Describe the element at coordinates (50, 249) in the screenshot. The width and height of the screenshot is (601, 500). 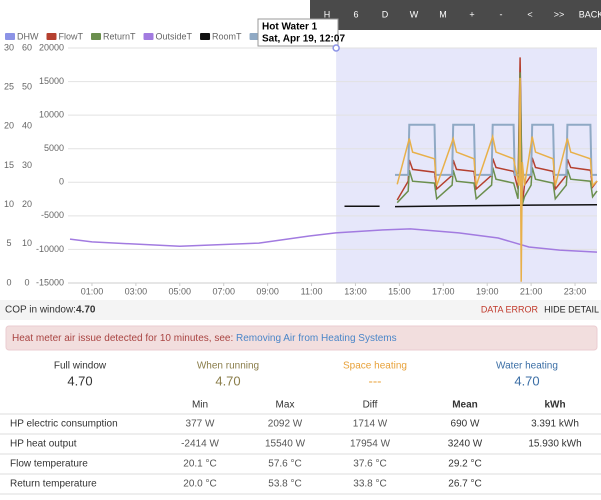
I see `y-tick-label: -10000` at that location.